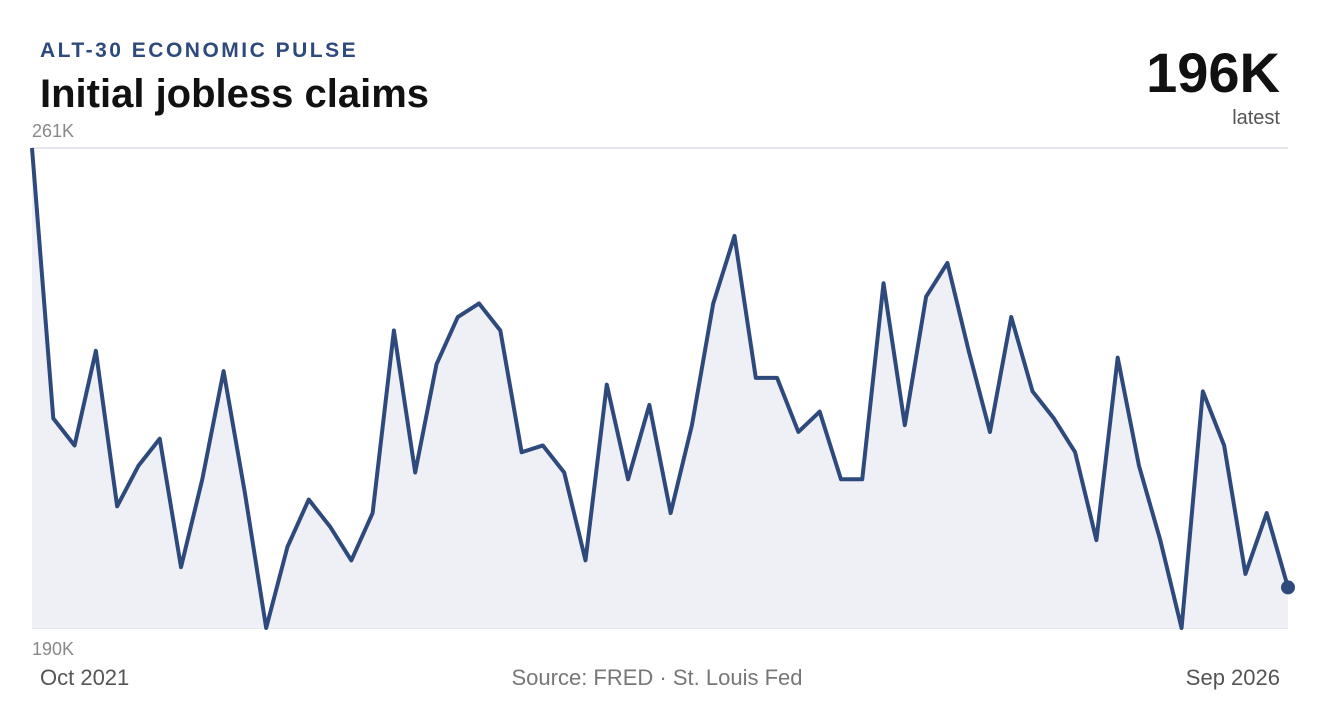  I want to click on x-tick-label: Oct 2021, so click(84, 677).